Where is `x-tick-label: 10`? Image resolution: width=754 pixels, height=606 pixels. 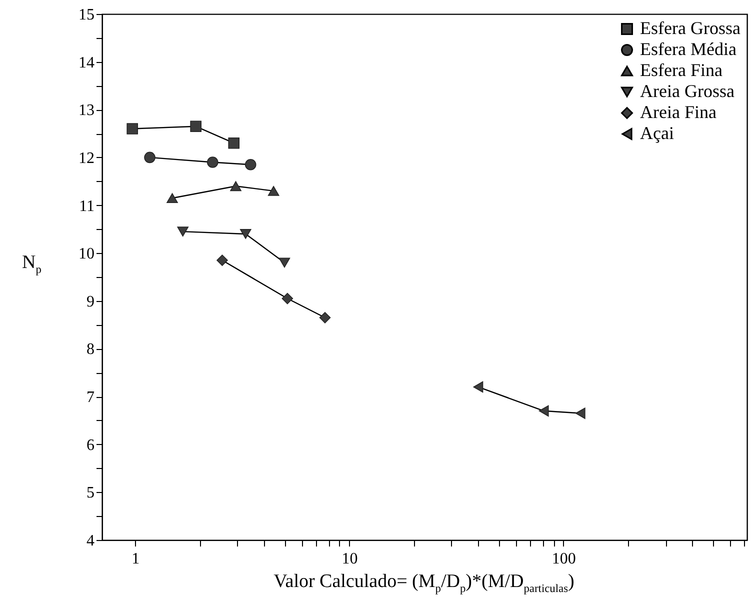
x-tick-label: 10 is located at coordinates (350, 559).